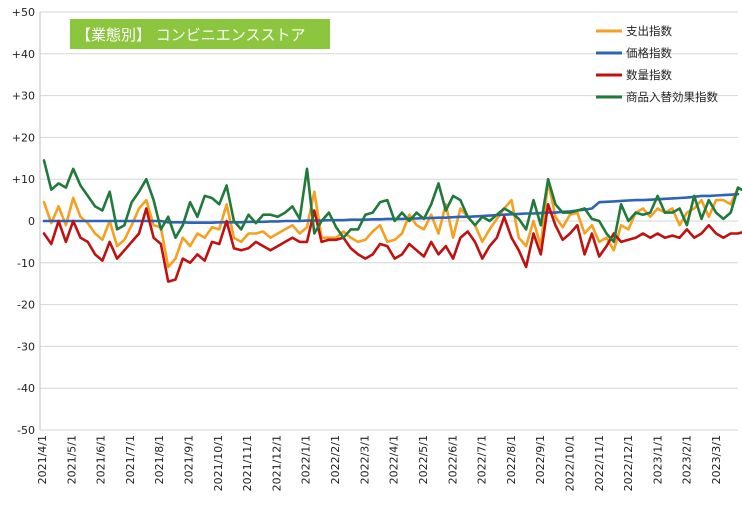 The height and width of the screenshot is (510, 742). I want to click on x-tick-label: 2022/11/1, so click(599, 463).